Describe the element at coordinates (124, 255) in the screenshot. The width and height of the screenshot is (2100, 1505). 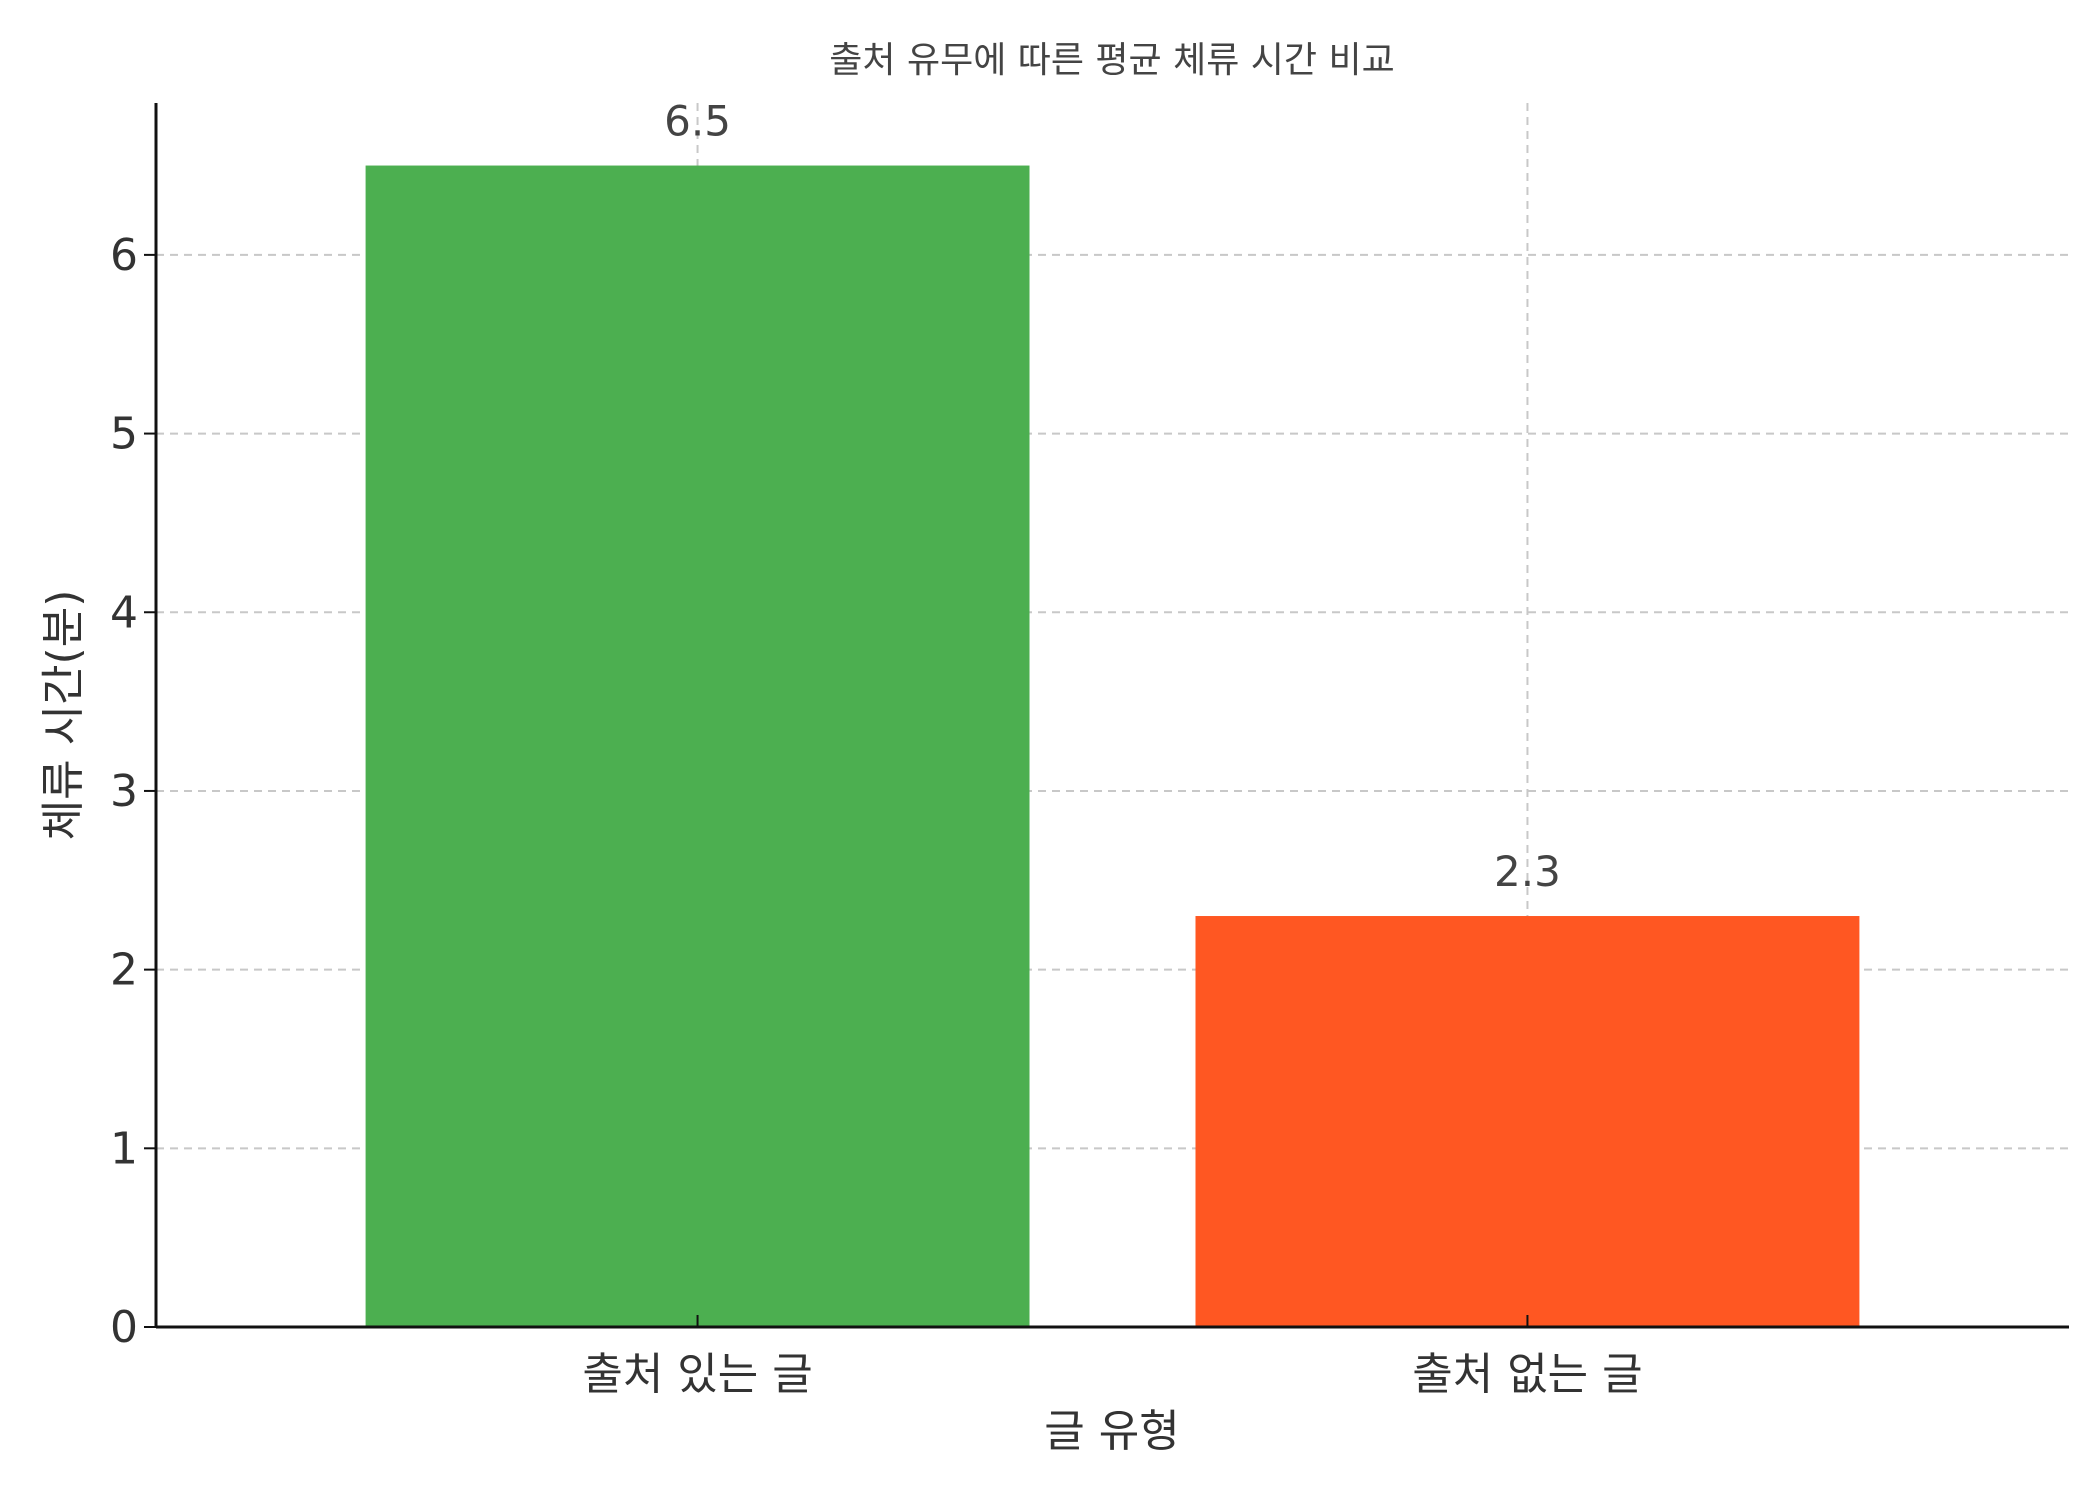
I see `y-tick-label: 6` at that location.